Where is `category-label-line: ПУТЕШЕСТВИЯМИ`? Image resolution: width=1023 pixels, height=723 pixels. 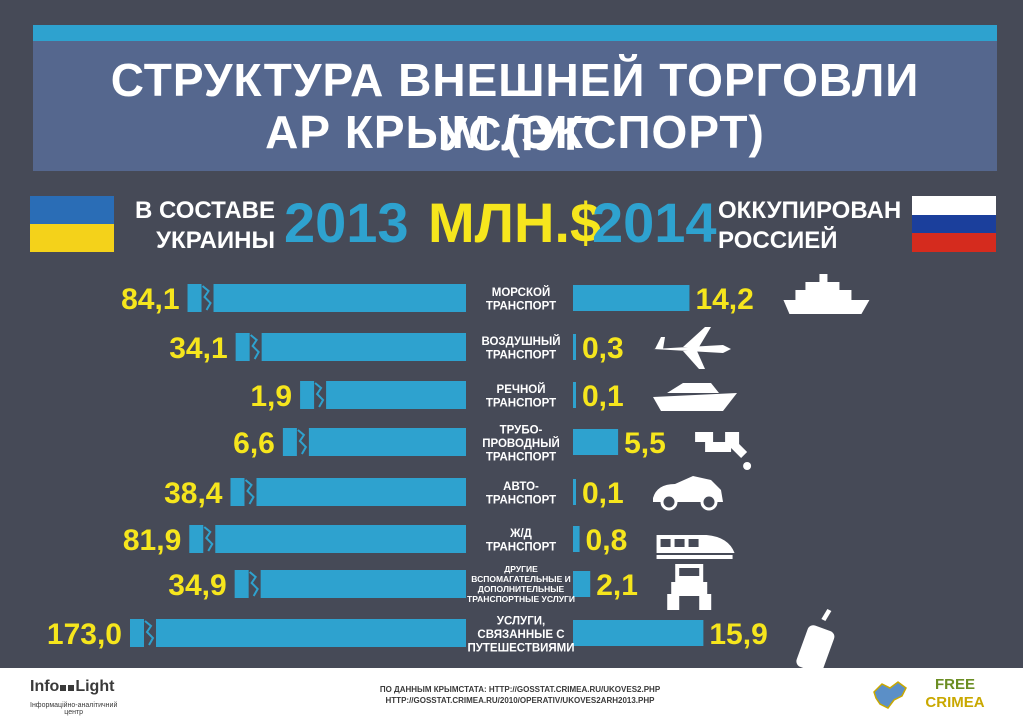
category-label-line: ПУТЕШЕСТВИЯМИ is located at coordinates (520, 648).